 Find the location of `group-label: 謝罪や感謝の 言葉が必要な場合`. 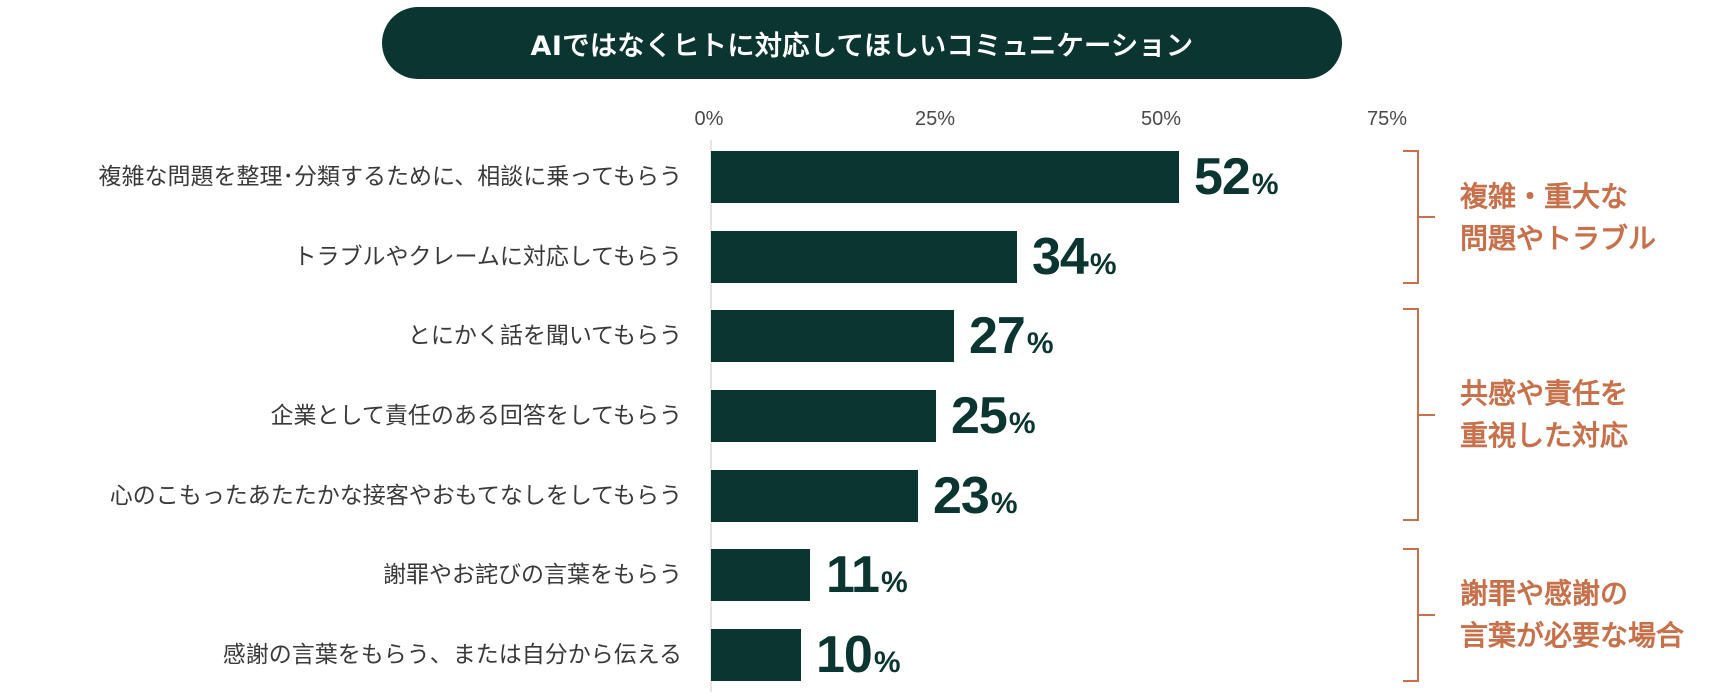

group-label: 謝罪や感謝の 言葉が必要な場合 is located at coordinates (1572, 614).